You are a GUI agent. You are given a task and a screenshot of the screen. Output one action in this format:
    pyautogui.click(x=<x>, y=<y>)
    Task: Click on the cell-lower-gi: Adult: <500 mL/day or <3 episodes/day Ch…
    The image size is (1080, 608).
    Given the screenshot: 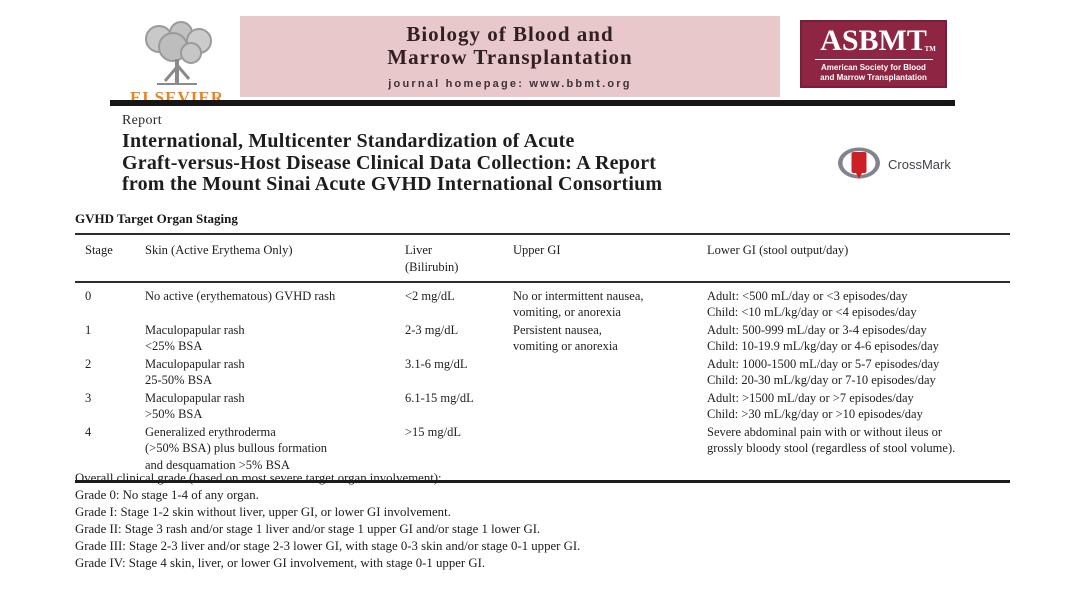 What is the action you would take?
    pyautogui.click(x=812, y=304)
    